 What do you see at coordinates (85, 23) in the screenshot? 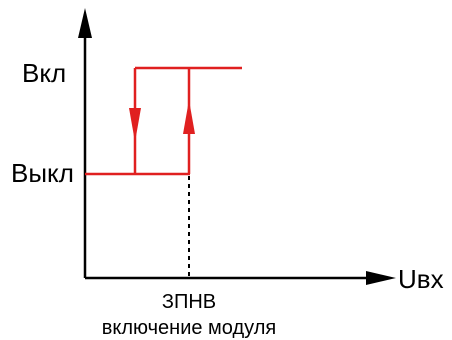
I see `y-axis-arrow` at bounding box center [85, 23].